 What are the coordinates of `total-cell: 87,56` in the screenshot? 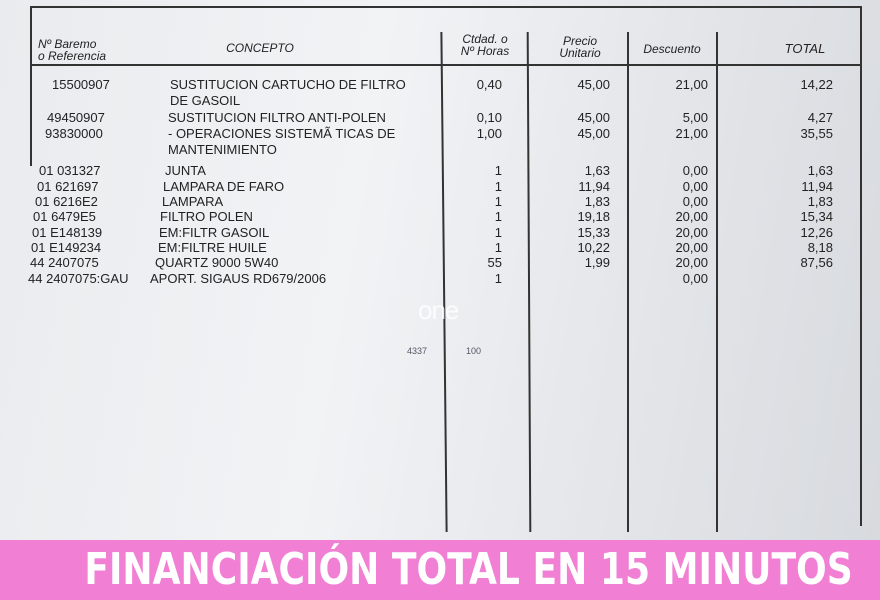 It's located at (816, 262).